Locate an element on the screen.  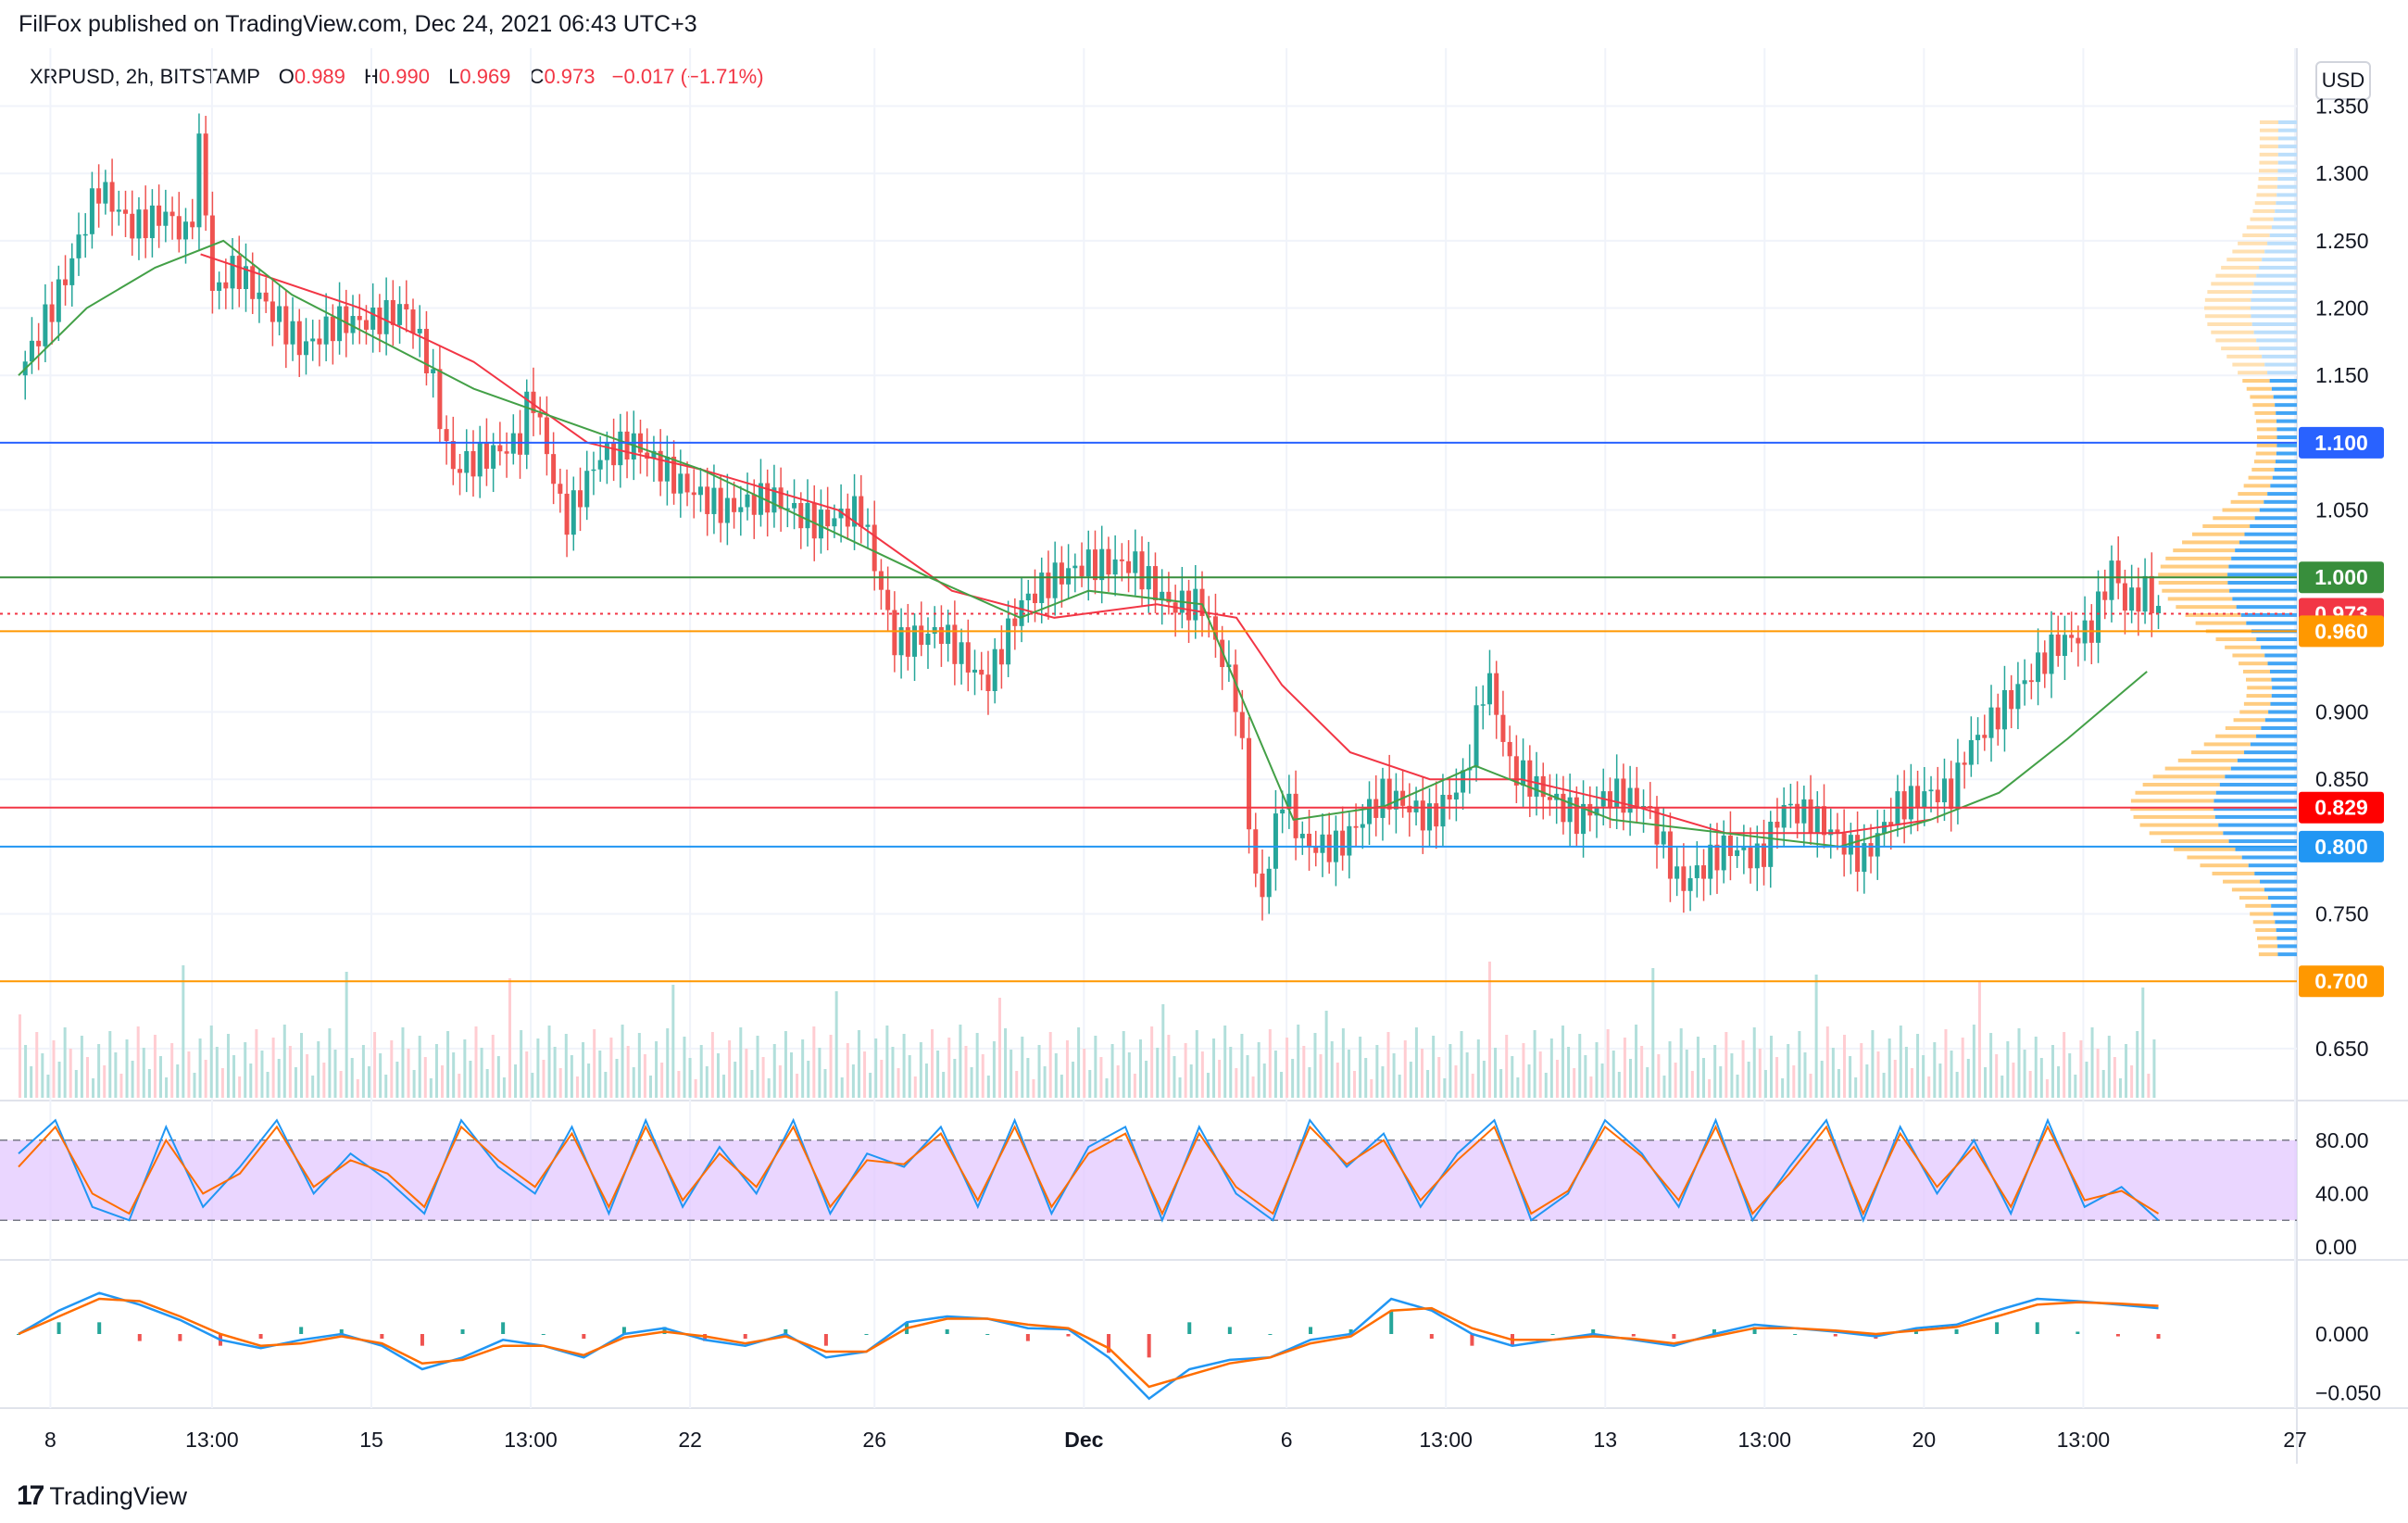
oscillator-line is located at coordinates (1089, 1170).